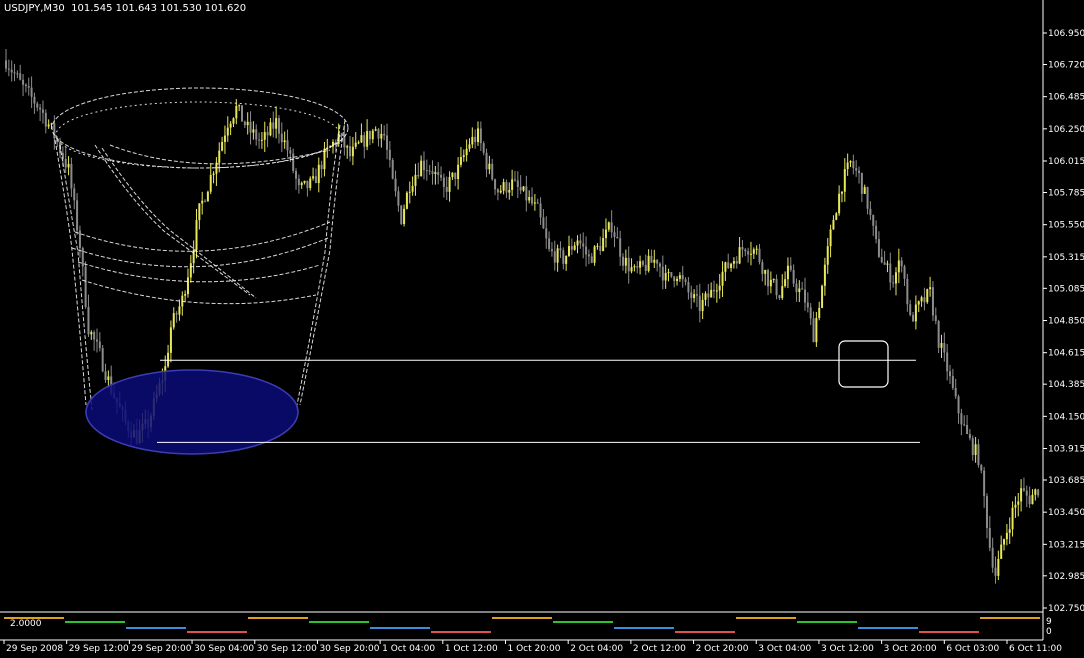 This screenshot has width=1084, height=658. I want to click on x-tick-label: 3 Oct 12:00, so click(847, 649).